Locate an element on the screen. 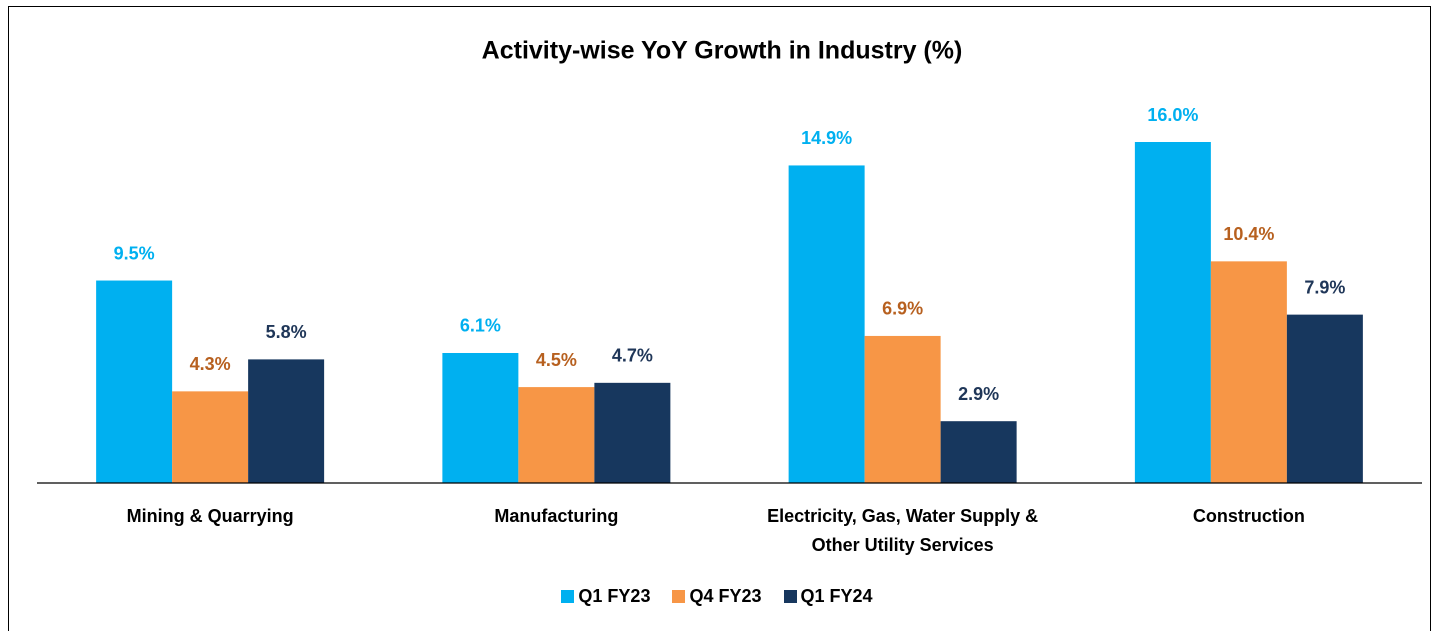  value-label: 4.3% is located at coordinates (210, 364).